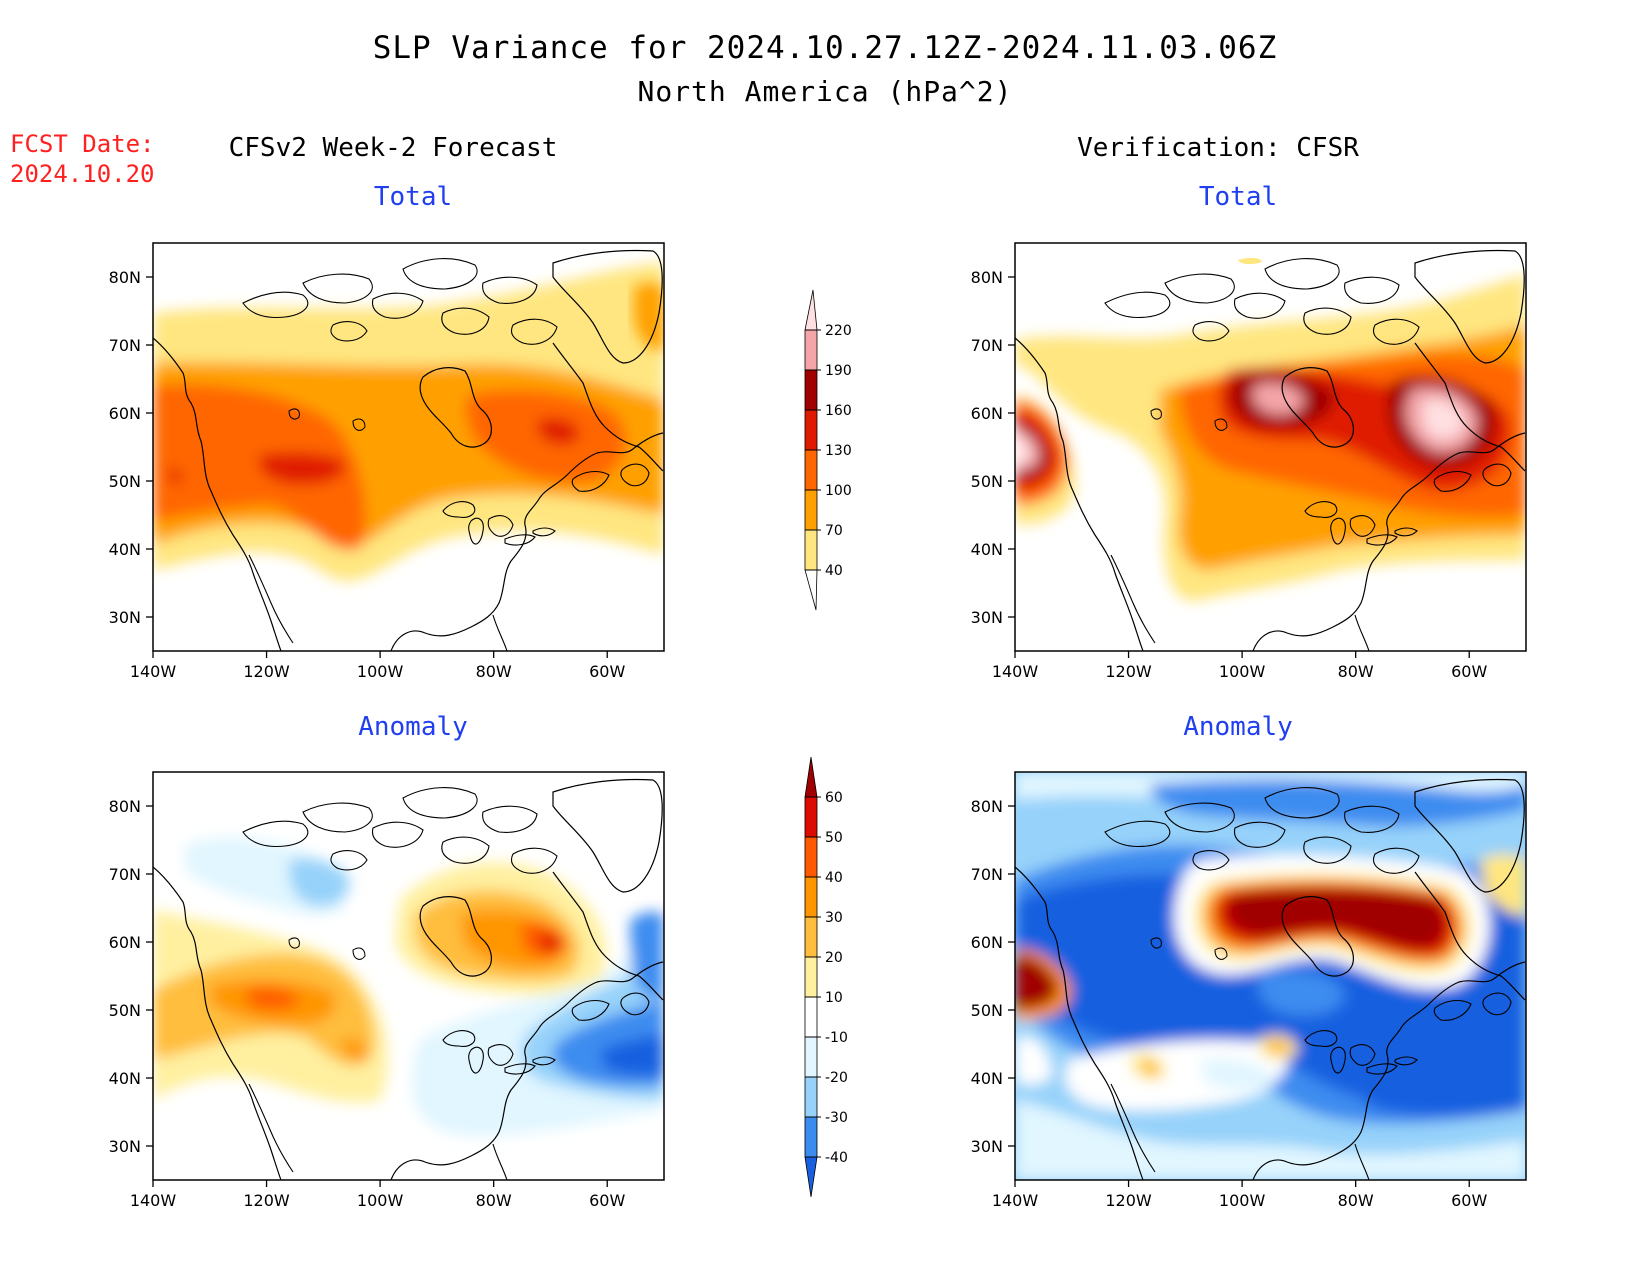  What do you see at coordinates (838, 331) in the screenshot?
I see `colorbar-label: 220` at bounding box center [838, 331].